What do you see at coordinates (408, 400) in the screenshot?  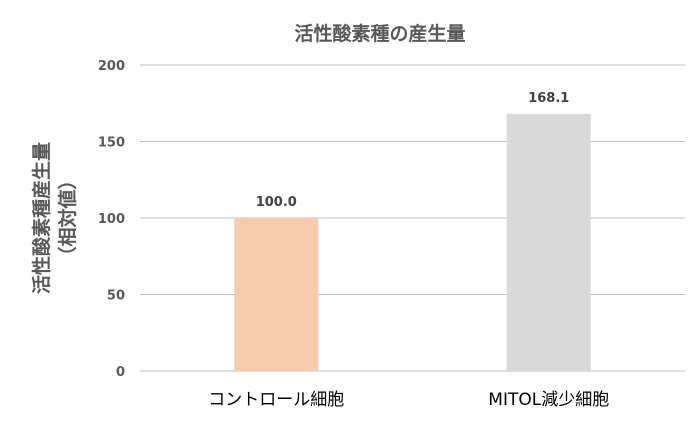 I see `x-axis-ticks: コントロール細胞 MITOL減少細胞` at bounding box center [408, 400].